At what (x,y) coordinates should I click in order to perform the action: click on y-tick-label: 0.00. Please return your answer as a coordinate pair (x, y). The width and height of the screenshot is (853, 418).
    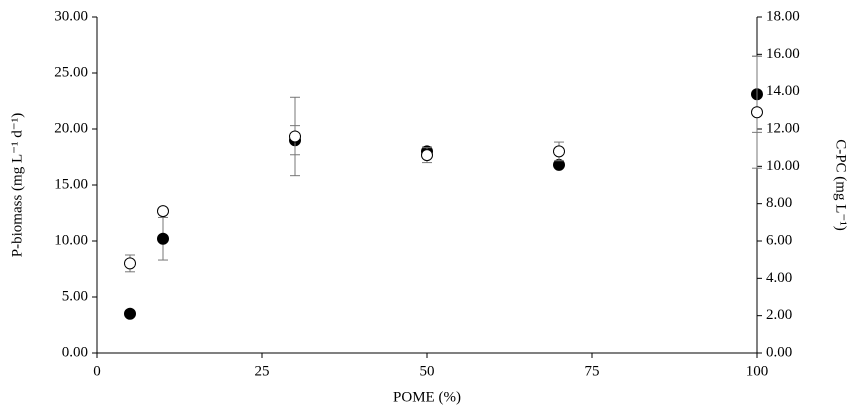
    Looking at the image, I should click on (75, 352).